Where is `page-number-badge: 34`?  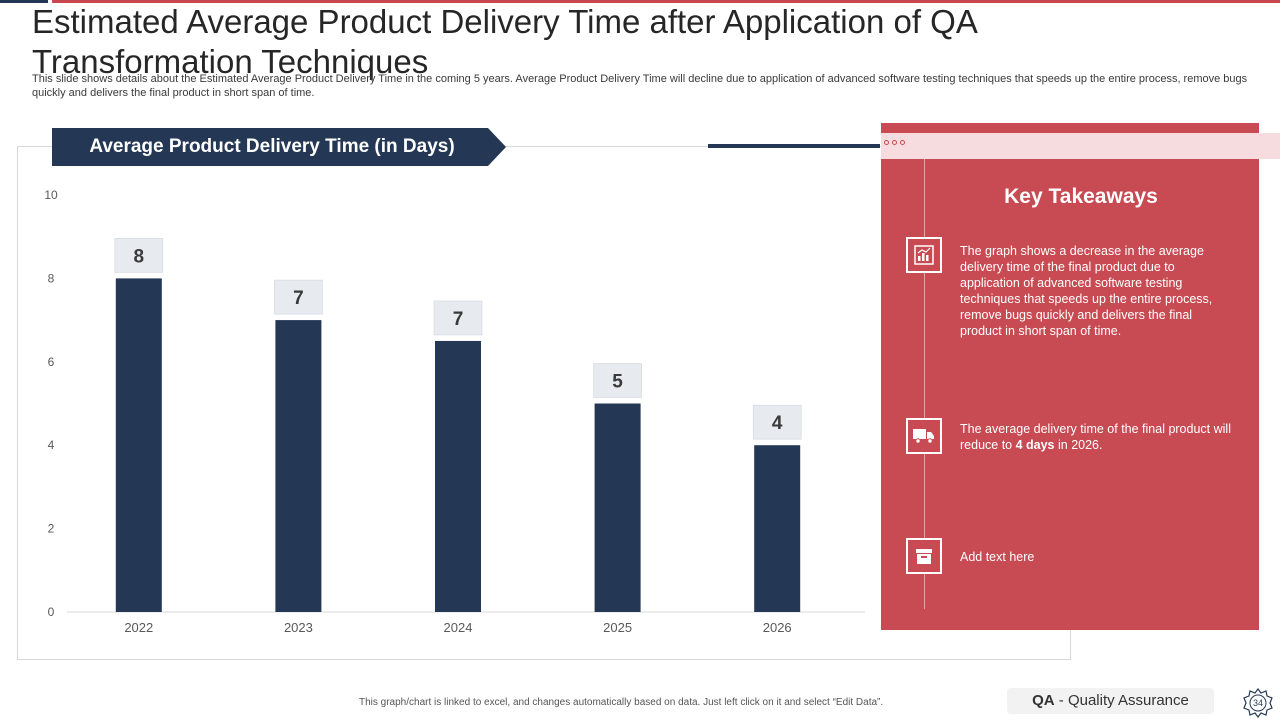
page-number-badge: 34 is located at coordinates (1258, 703).